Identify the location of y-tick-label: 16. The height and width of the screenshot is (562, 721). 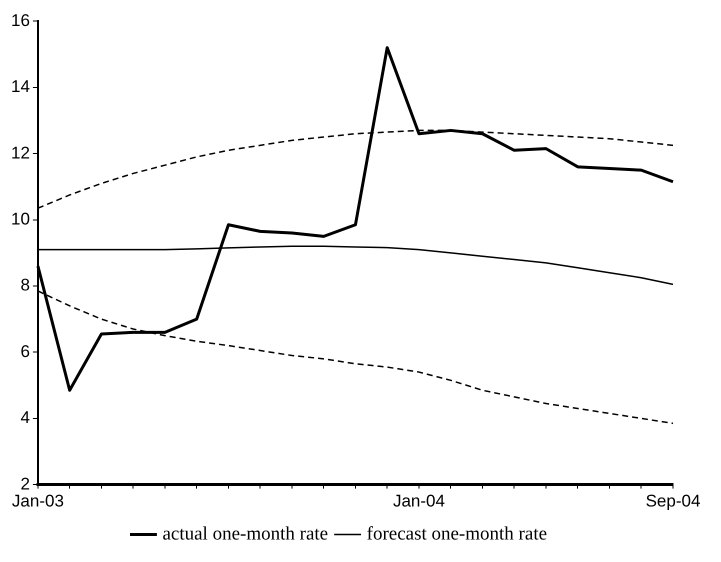
(20, 20).